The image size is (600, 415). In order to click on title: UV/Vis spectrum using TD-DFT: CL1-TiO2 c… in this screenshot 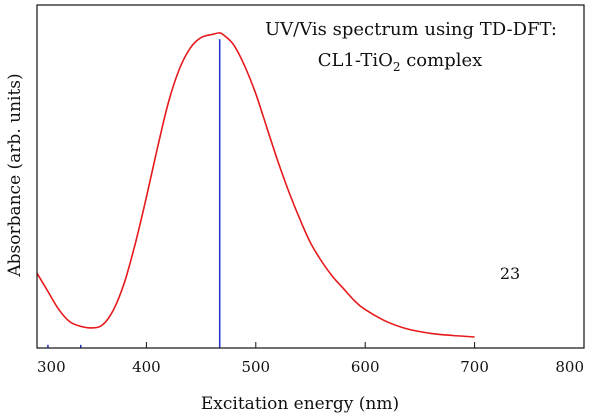, I will do `click(411, 46)`.